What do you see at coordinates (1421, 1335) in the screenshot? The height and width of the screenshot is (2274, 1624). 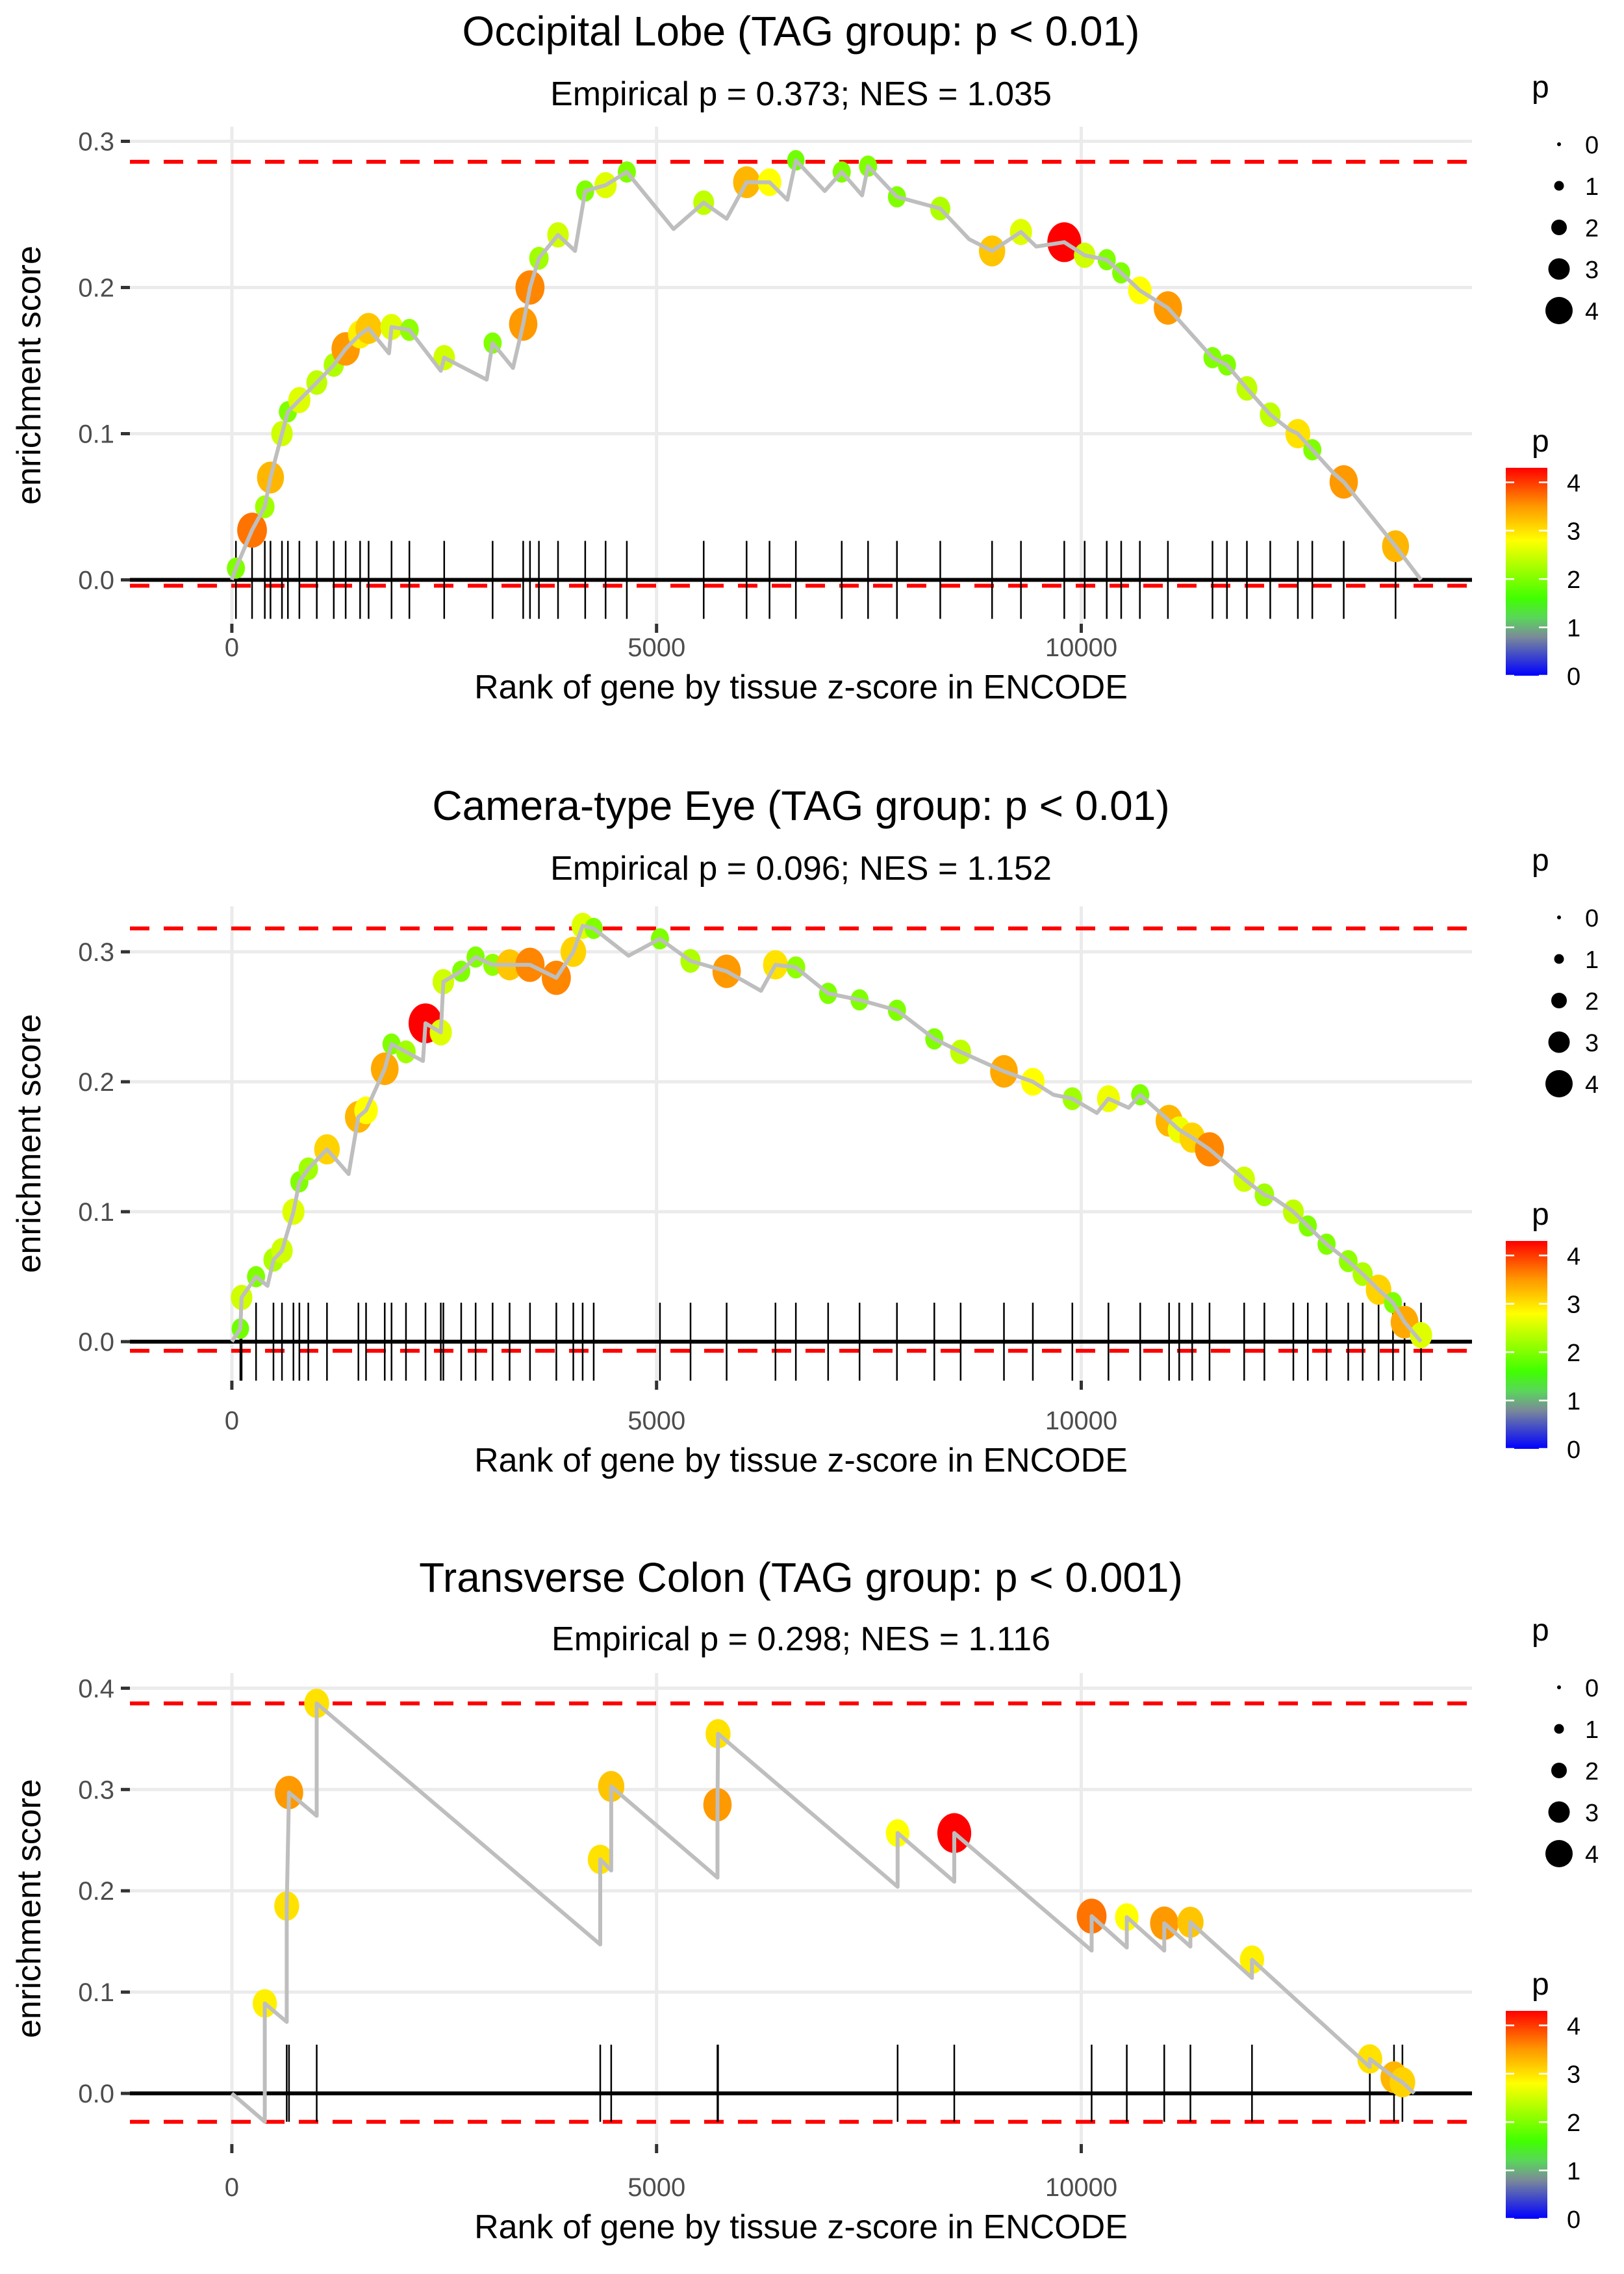 I see `gene-point` at bounding box center [1421, 1335].